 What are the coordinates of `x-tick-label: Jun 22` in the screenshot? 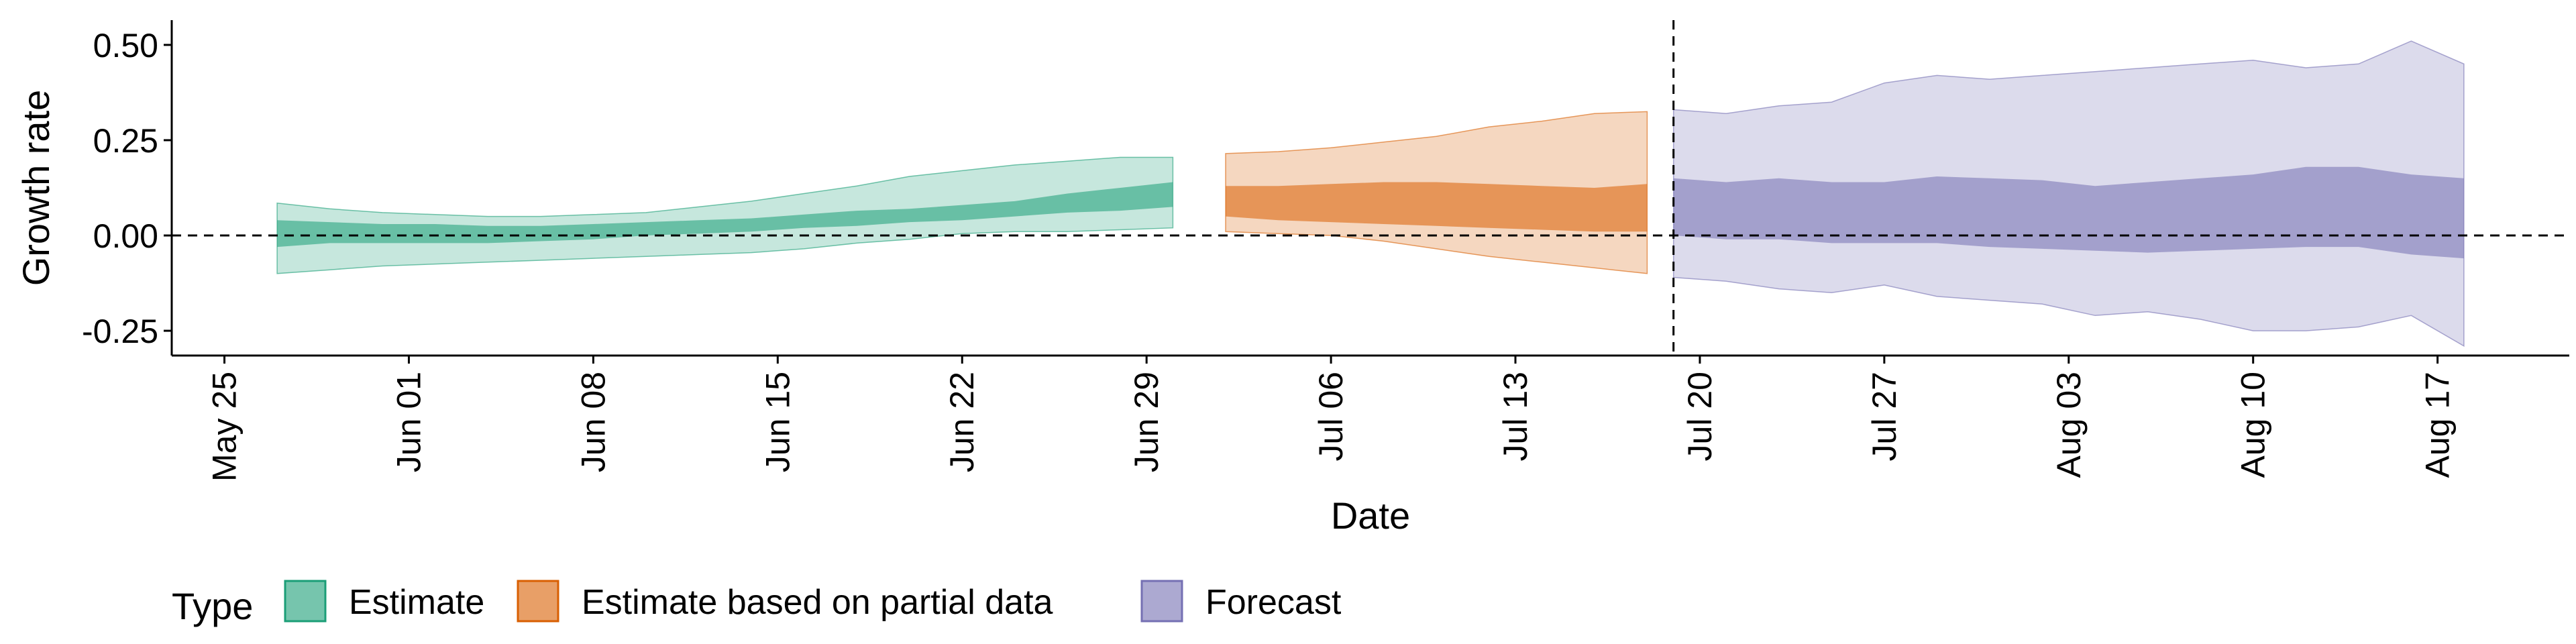 It's located at (962, 422).